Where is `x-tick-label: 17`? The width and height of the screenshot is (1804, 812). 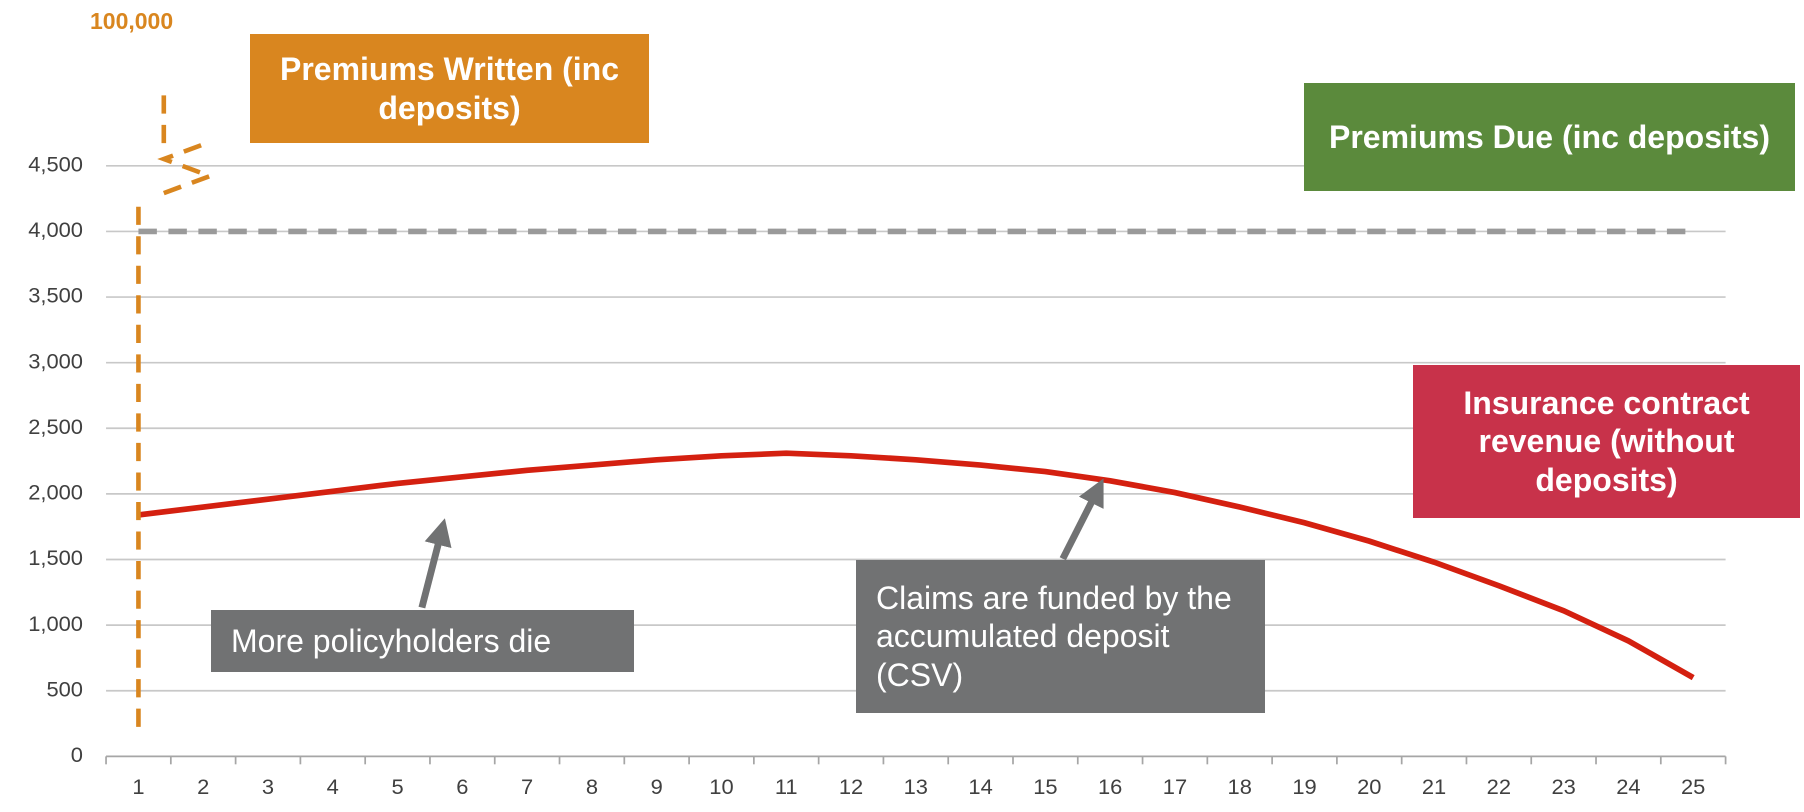
x-tick-label: 17 is located at coordinates (1175, 786).